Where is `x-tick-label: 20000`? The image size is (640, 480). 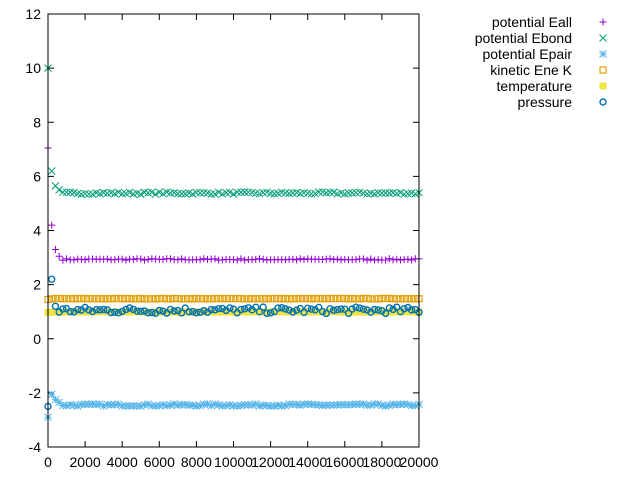 x-tick-label: 20000 is located at coordinates (419, 462).